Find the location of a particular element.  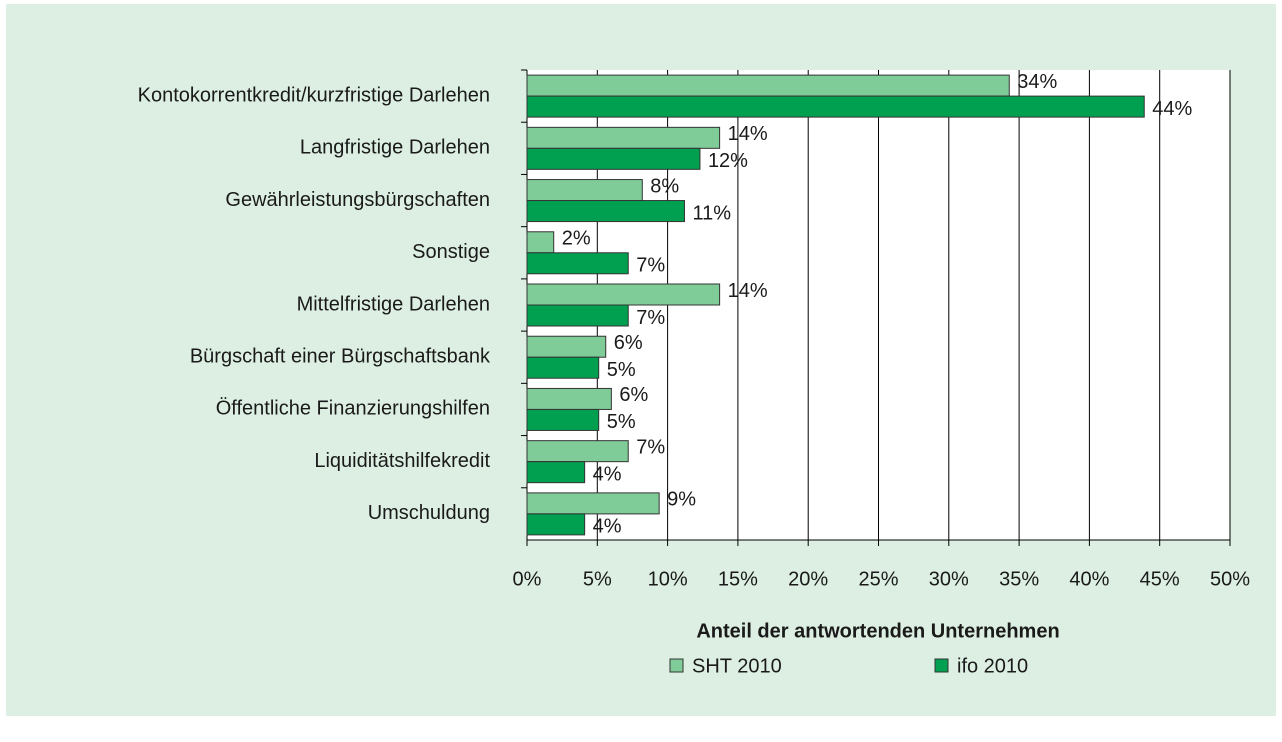

y-tick-label: Sonstige is located at coordinates (451, 252).